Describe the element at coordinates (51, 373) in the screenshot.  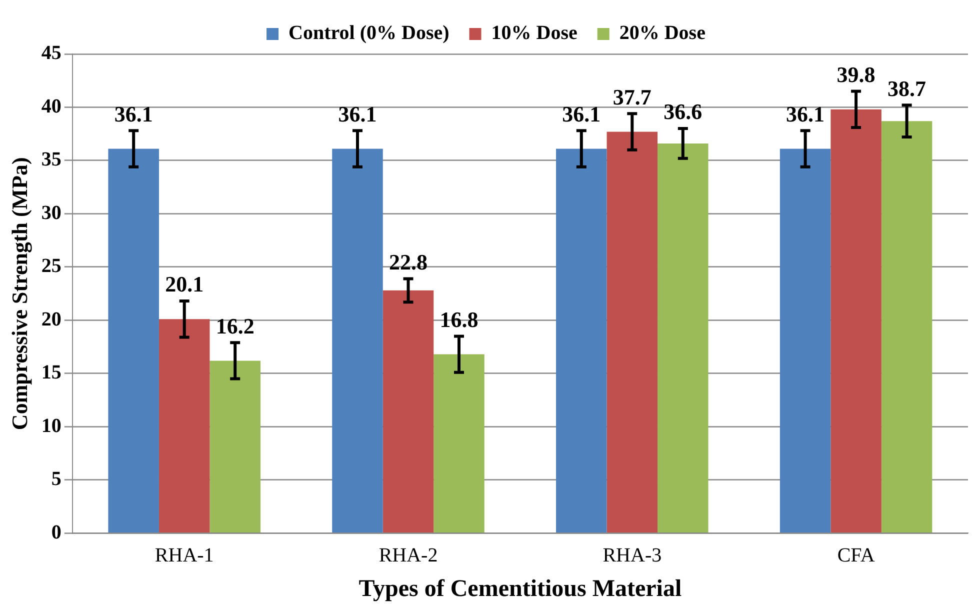
I see `y-tick-label: 15` at that location.